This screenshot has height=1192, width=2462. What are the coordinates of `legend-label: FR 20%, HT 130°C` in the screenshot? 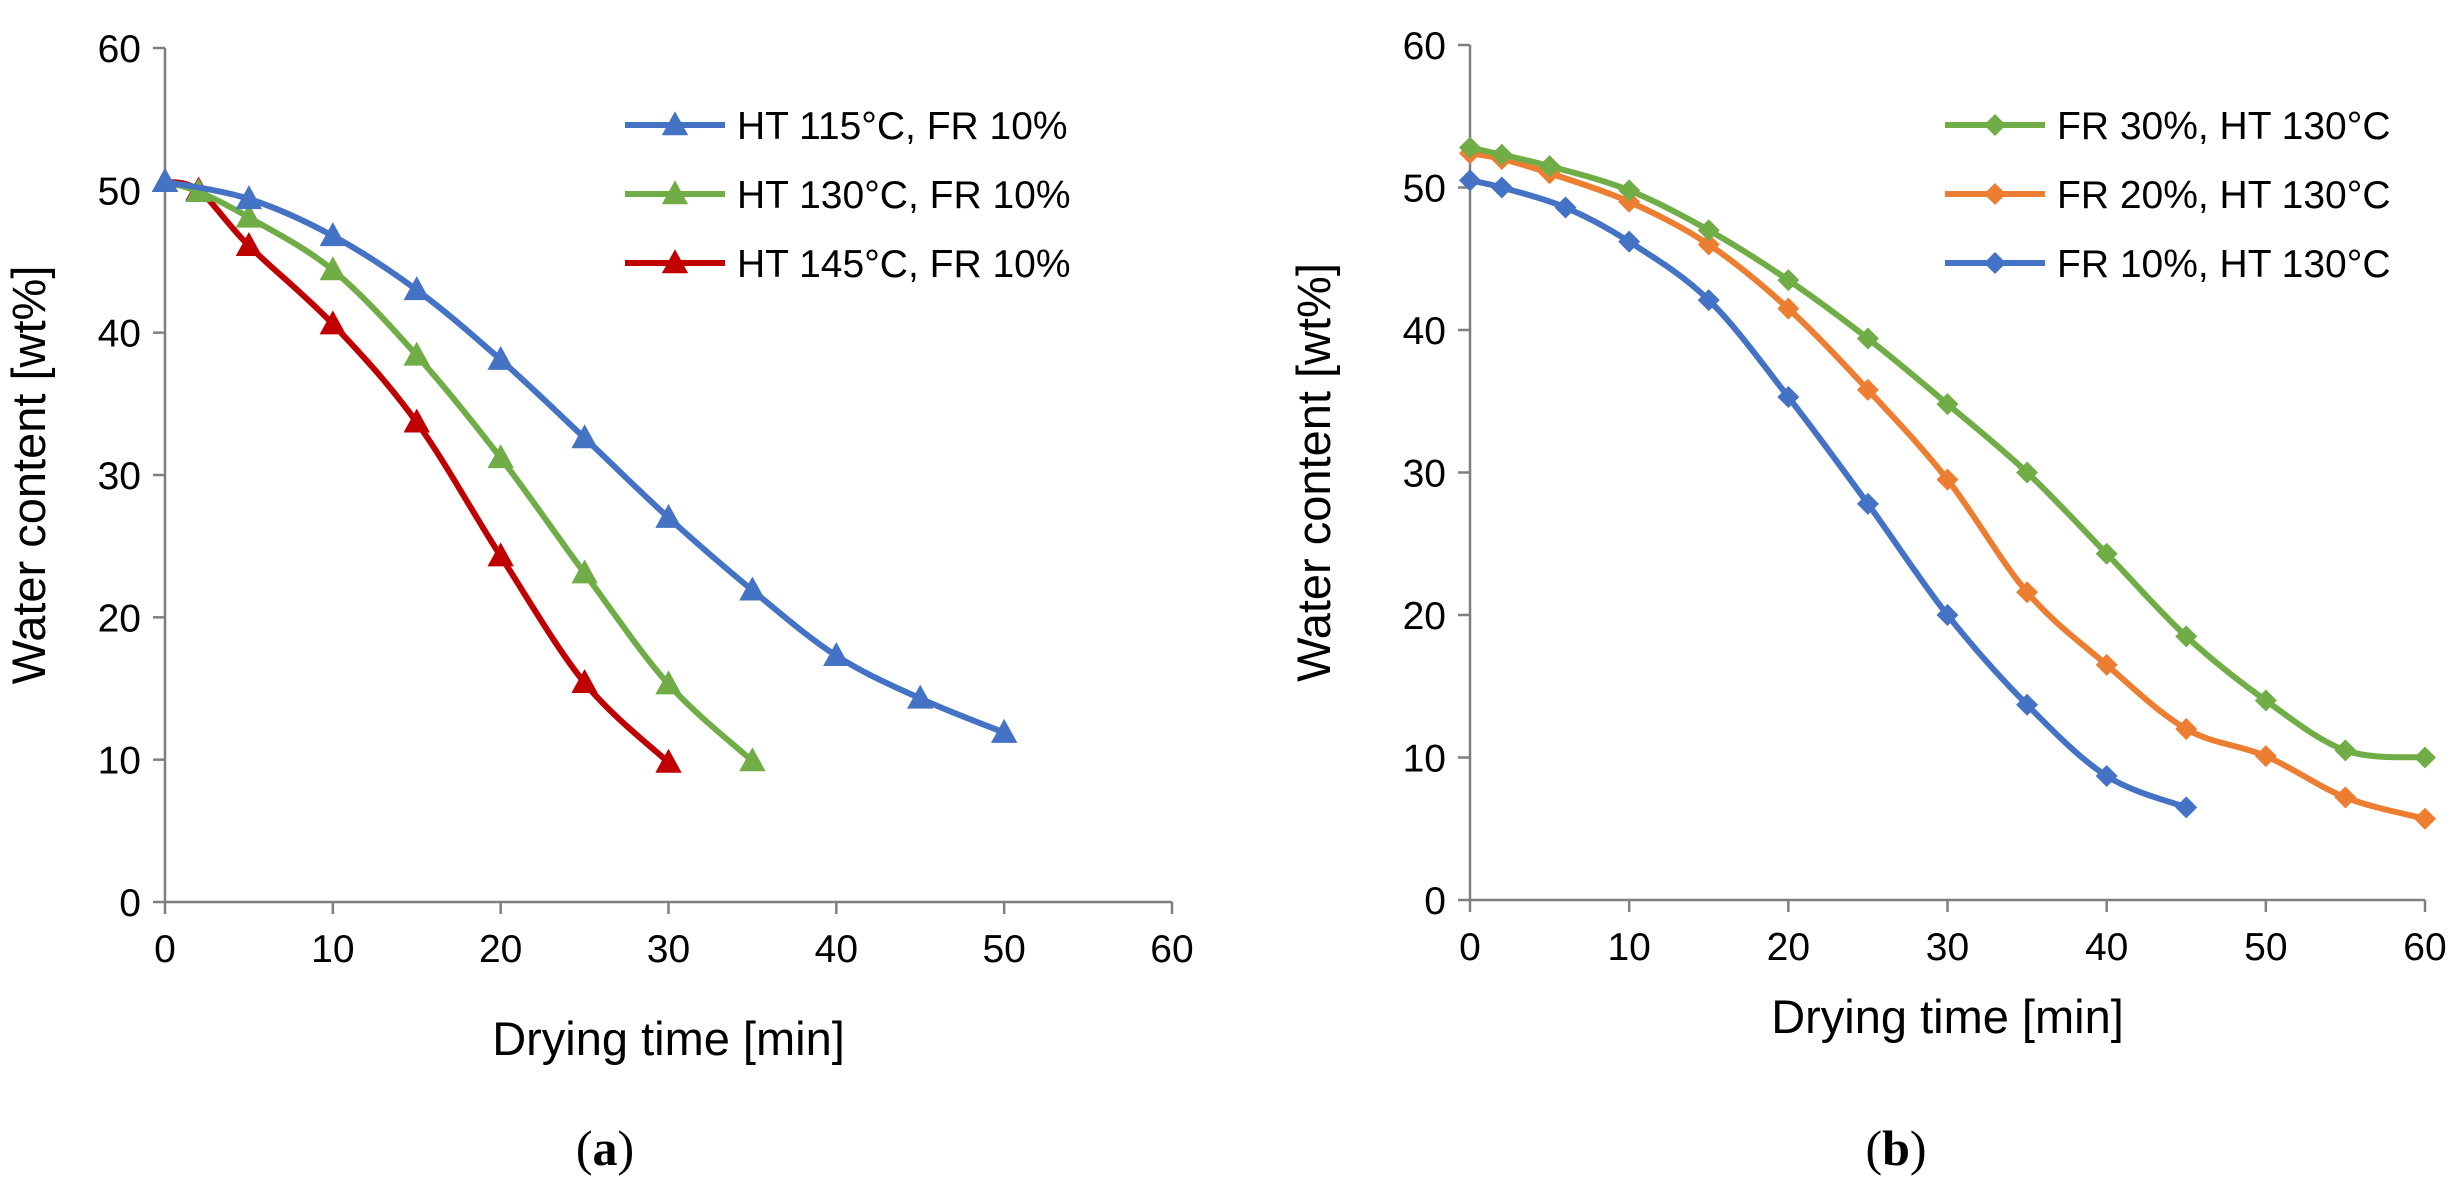 It's located at (2224, 195).